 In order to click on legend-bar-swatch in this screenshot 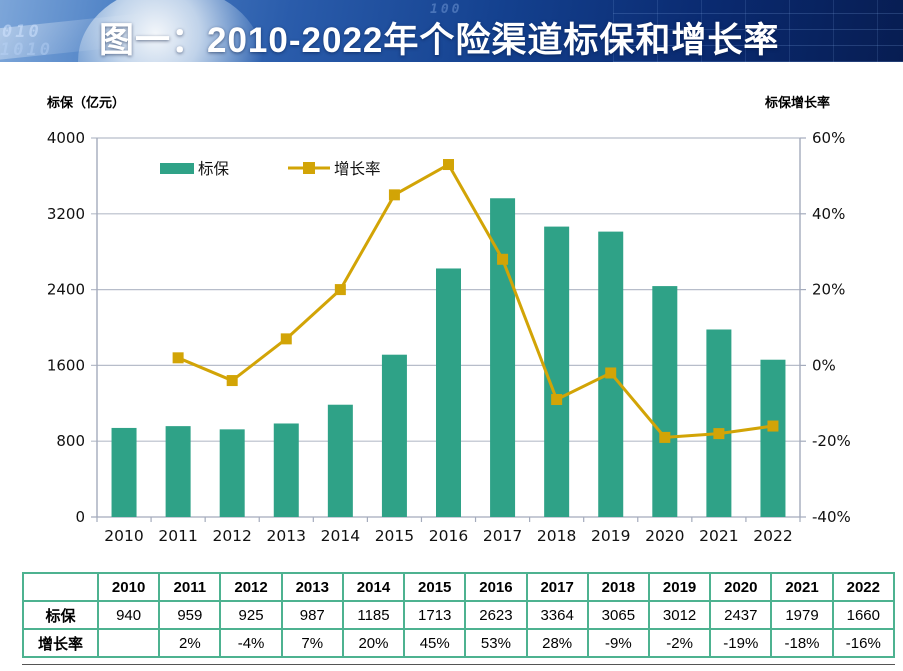, I will do `click(177, 168)`.